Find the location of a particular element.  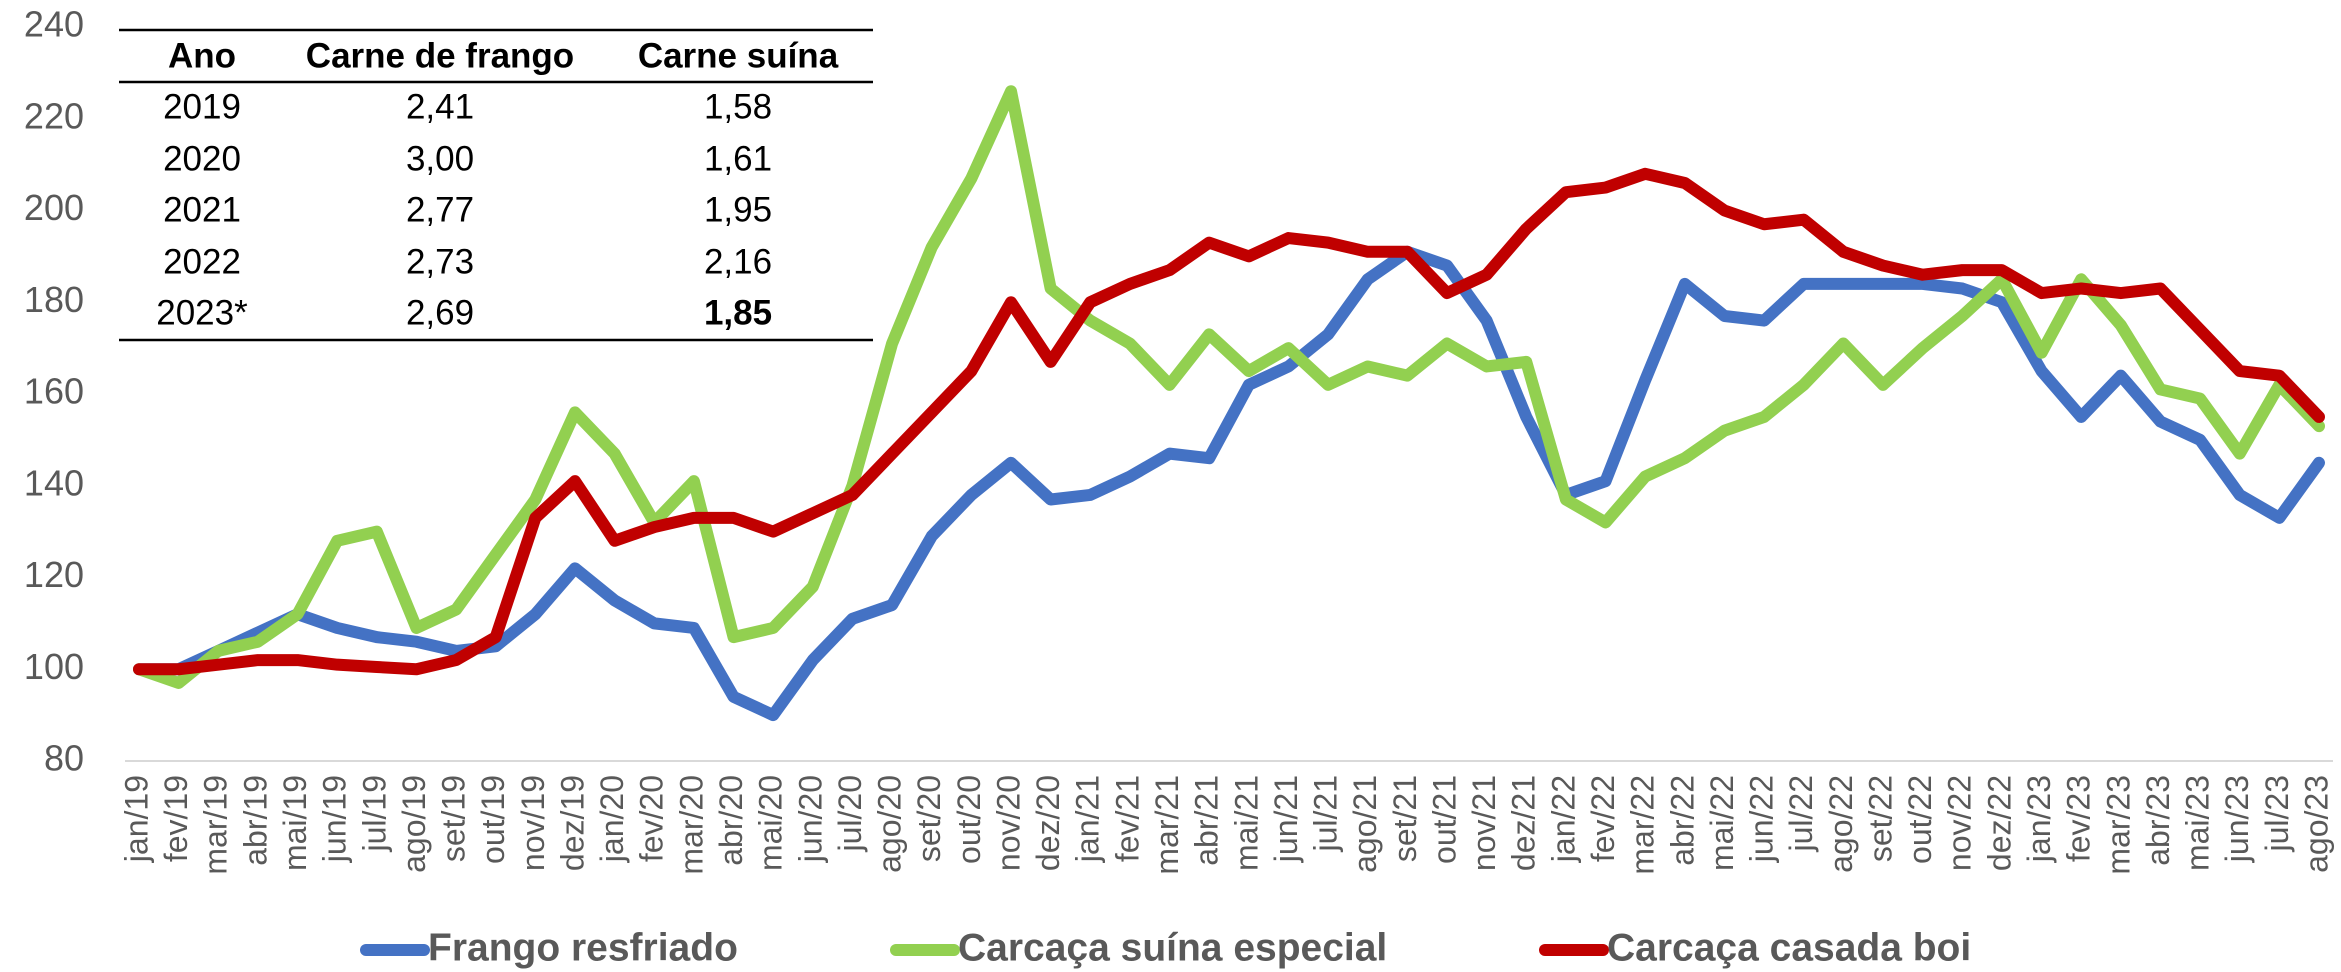

table-header: Carne de frango is located at coordinates (440, 55).